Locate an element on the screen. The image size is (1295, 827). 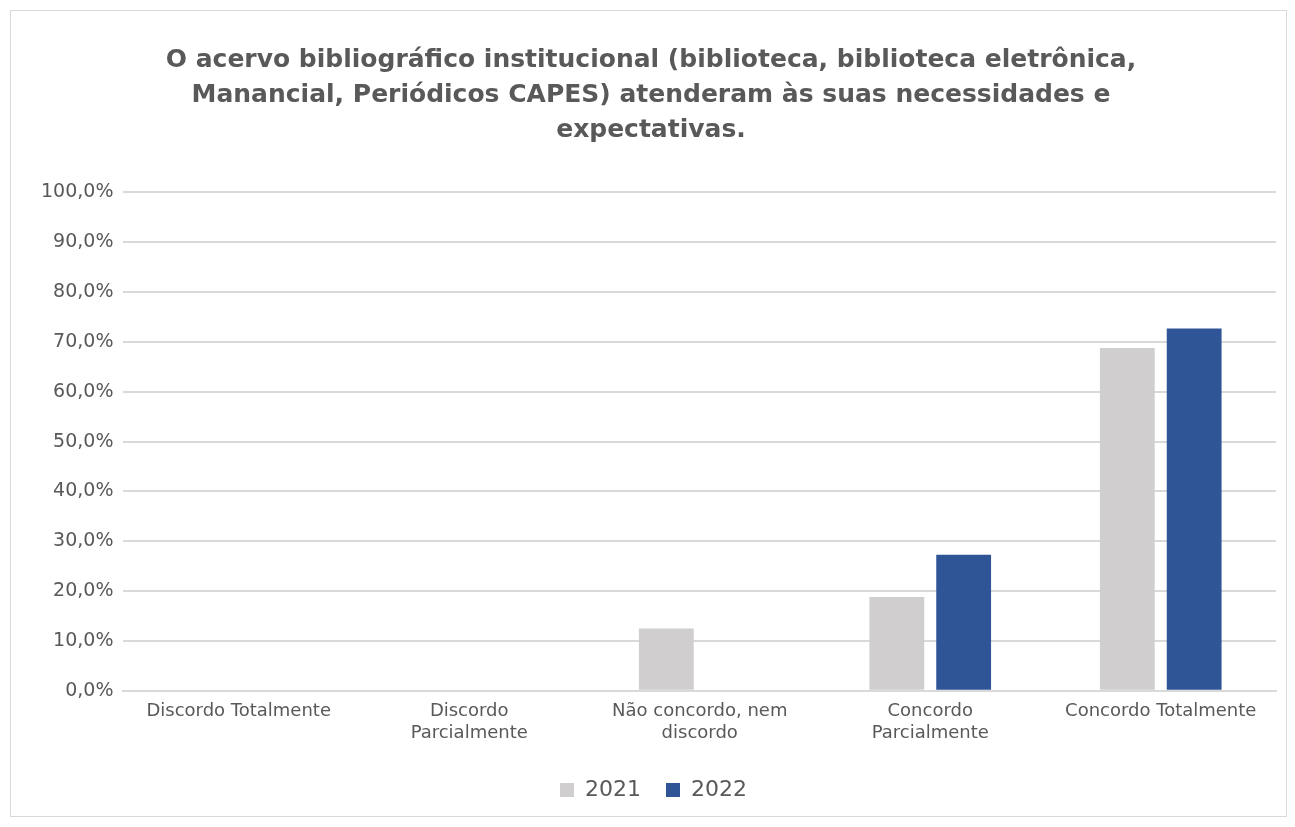
y-tick-label: 80,0% is located at coordinates (83, 290).